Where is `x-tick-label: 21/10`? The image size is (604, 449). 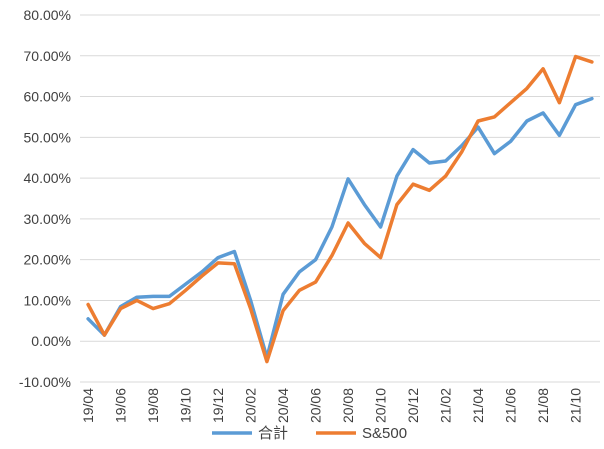
x-tick-label: 21/10 is located at coordinates (576, 405).